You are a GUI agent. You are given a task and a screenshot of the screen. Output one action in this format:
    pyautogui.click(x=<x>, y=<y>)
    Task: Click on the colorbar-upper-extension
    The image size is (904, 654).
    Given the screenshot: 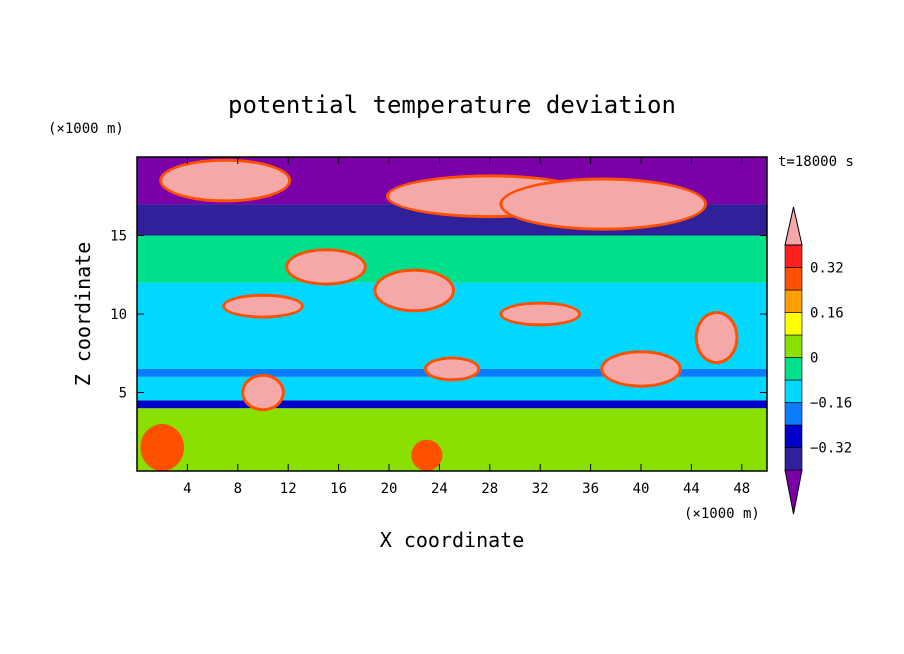 What is the action you would take?
    pyautogui.click(x=793, y=226)
    